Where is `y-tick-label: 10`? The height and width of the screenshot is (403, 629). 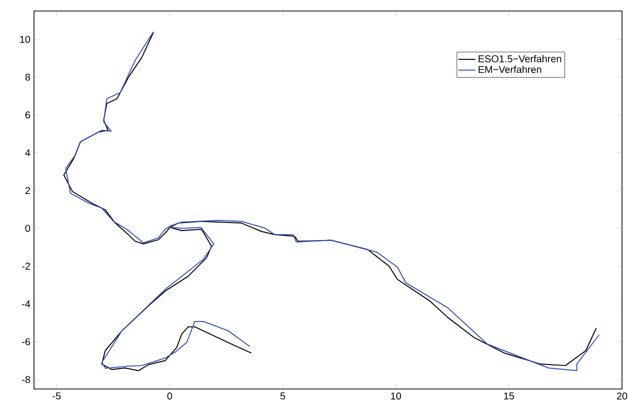
y-tick-label: 10 is located at coordinates (25, 39).